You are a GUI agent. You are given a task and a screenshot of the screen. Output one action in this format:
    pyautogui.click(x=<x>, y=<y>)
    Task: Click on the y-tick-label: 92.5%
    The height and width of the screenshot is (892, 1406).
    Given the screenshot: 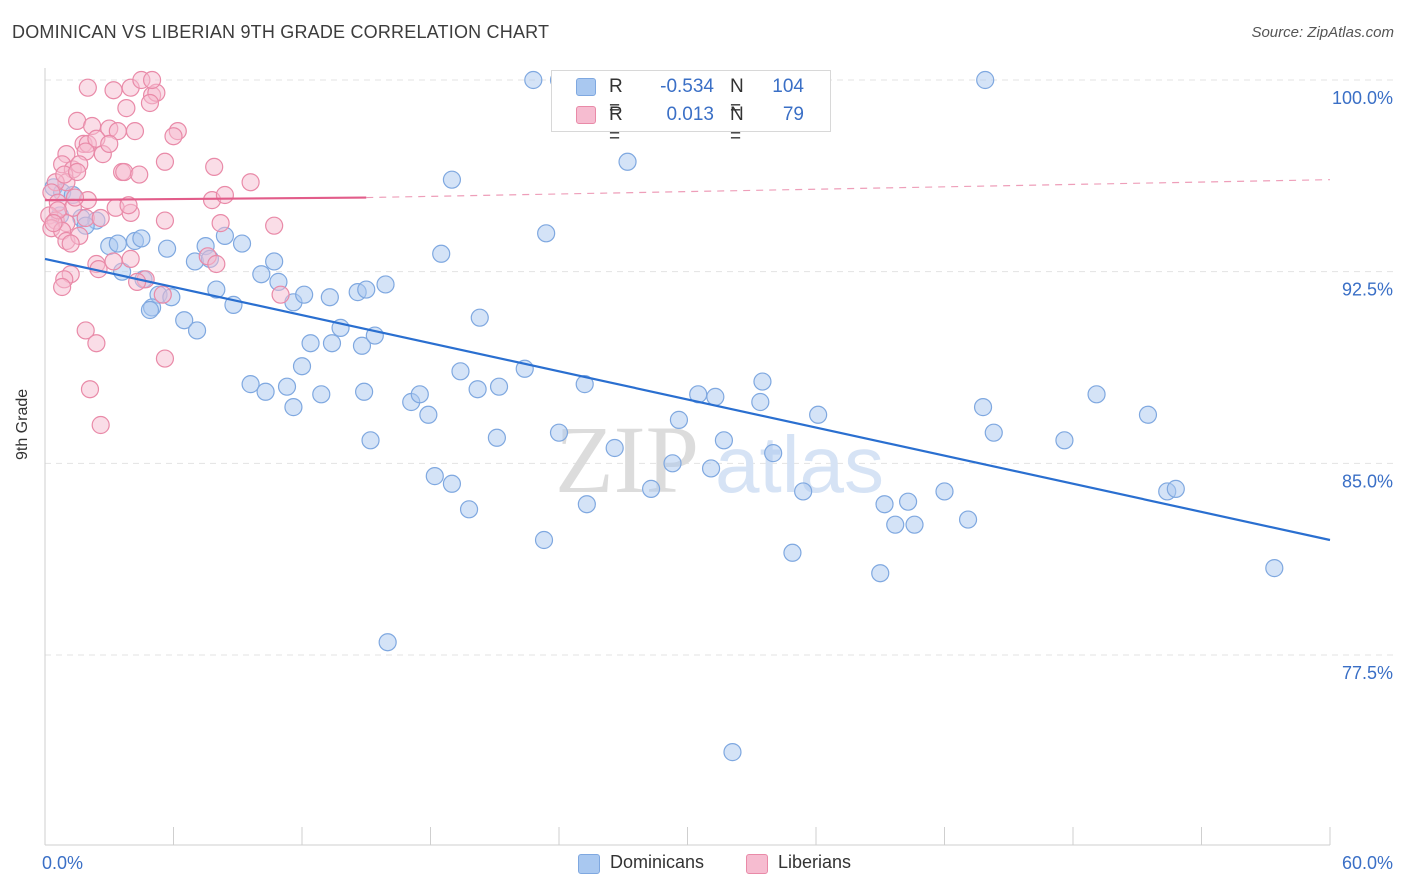 What is the action you would take?
    pyautogui.click(x=1367, y=290)
    